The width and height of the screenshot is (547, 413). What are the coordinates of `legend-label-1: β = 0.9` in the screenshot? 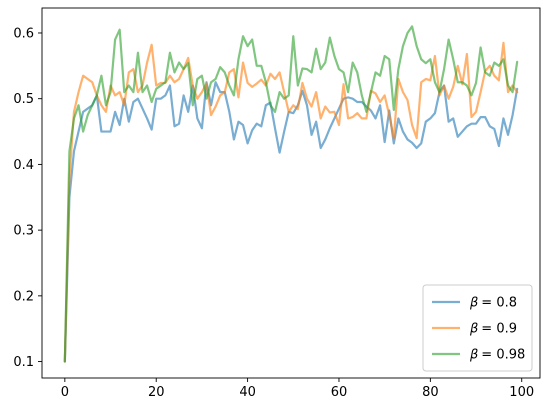 It's located at (493, 329).